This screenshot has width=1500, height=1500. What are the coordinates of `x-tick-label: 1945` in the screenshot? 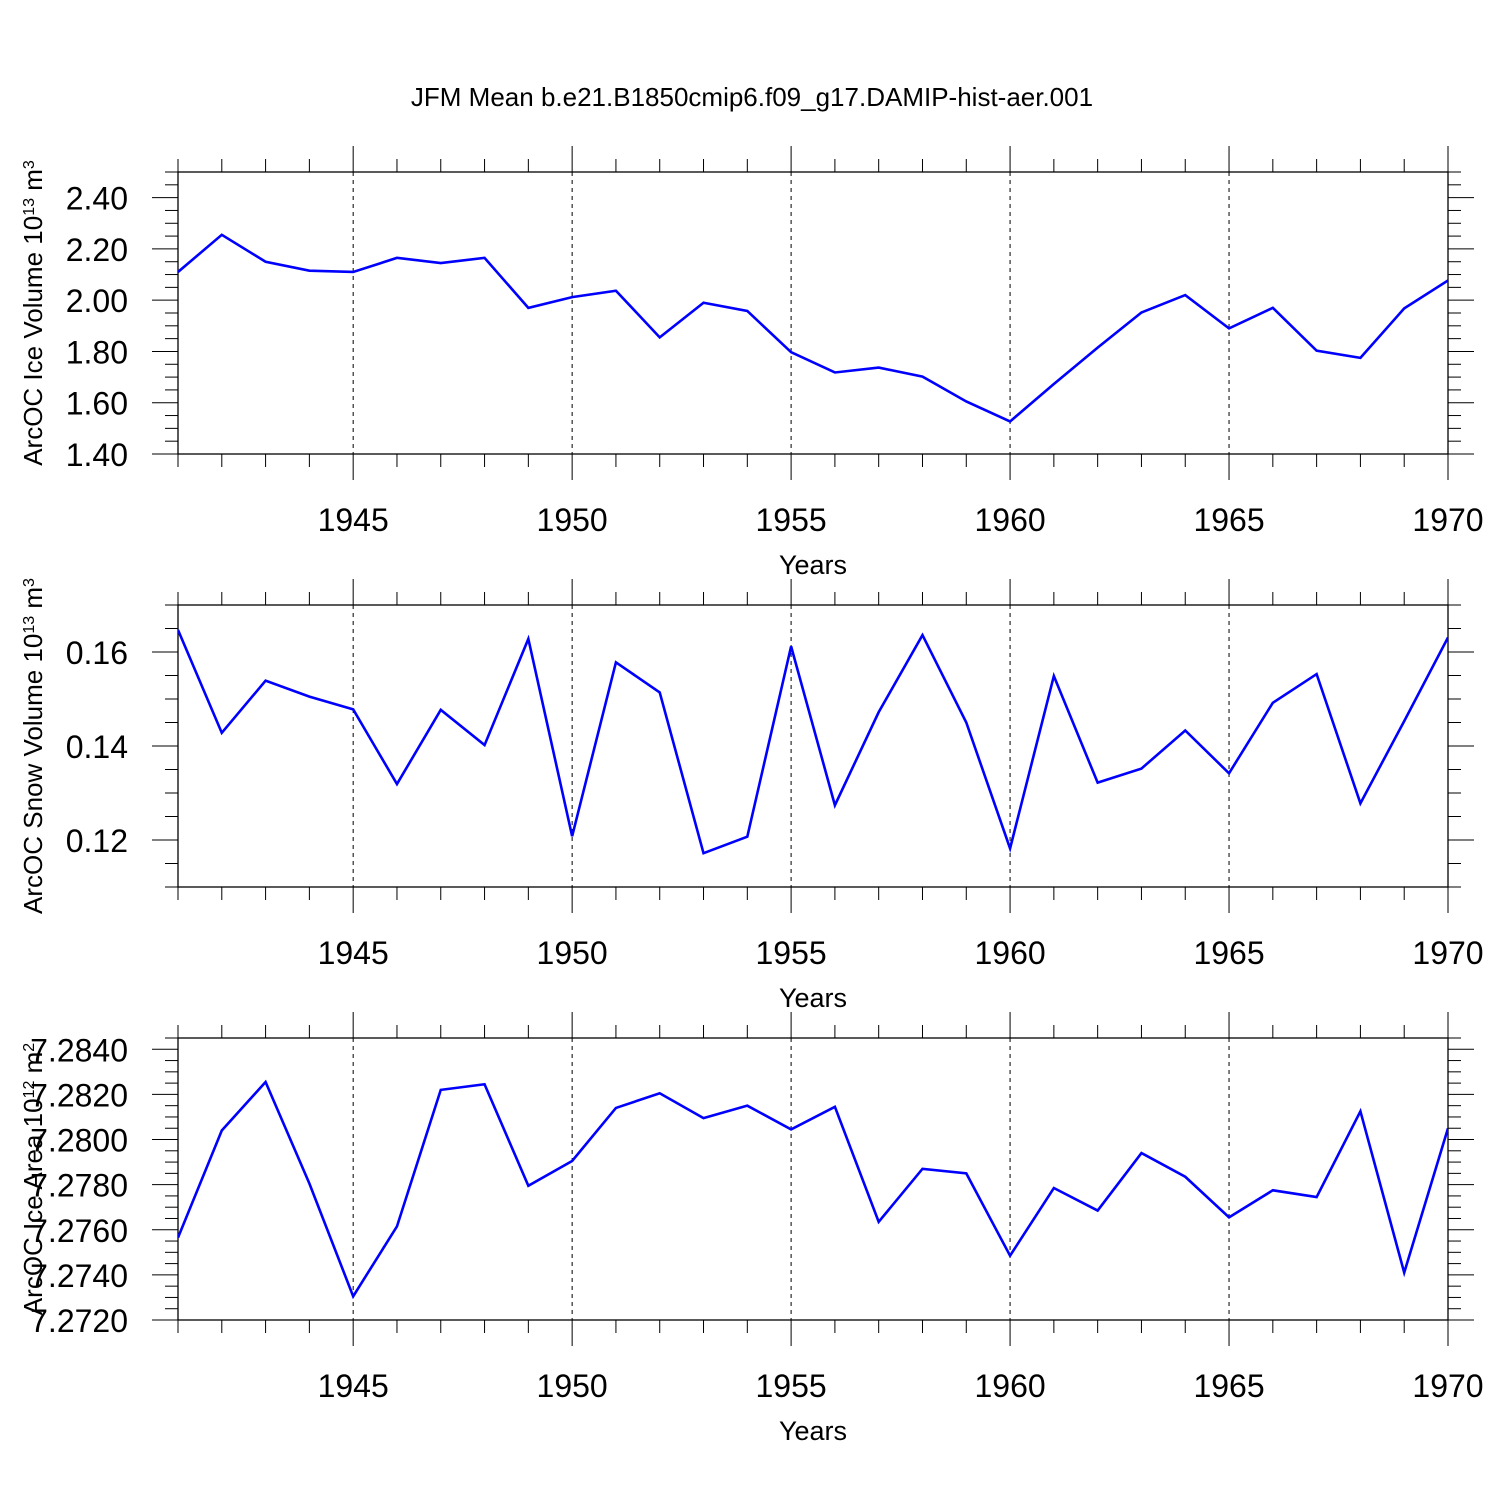 It's located at (353, 1386).